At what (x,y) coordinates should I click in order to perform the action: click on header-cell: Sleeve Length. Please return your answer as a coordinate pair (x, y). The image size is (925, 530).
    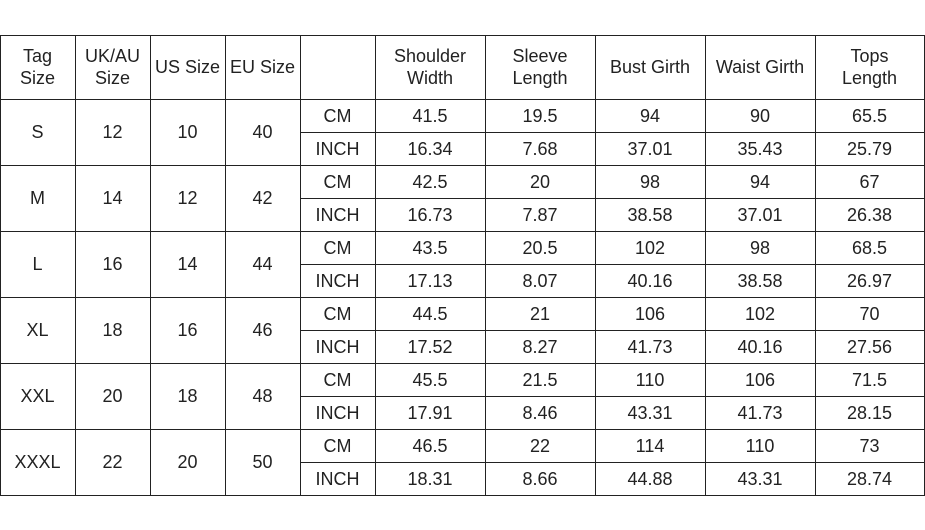
    Looking at the image, I should click on (540, 67).